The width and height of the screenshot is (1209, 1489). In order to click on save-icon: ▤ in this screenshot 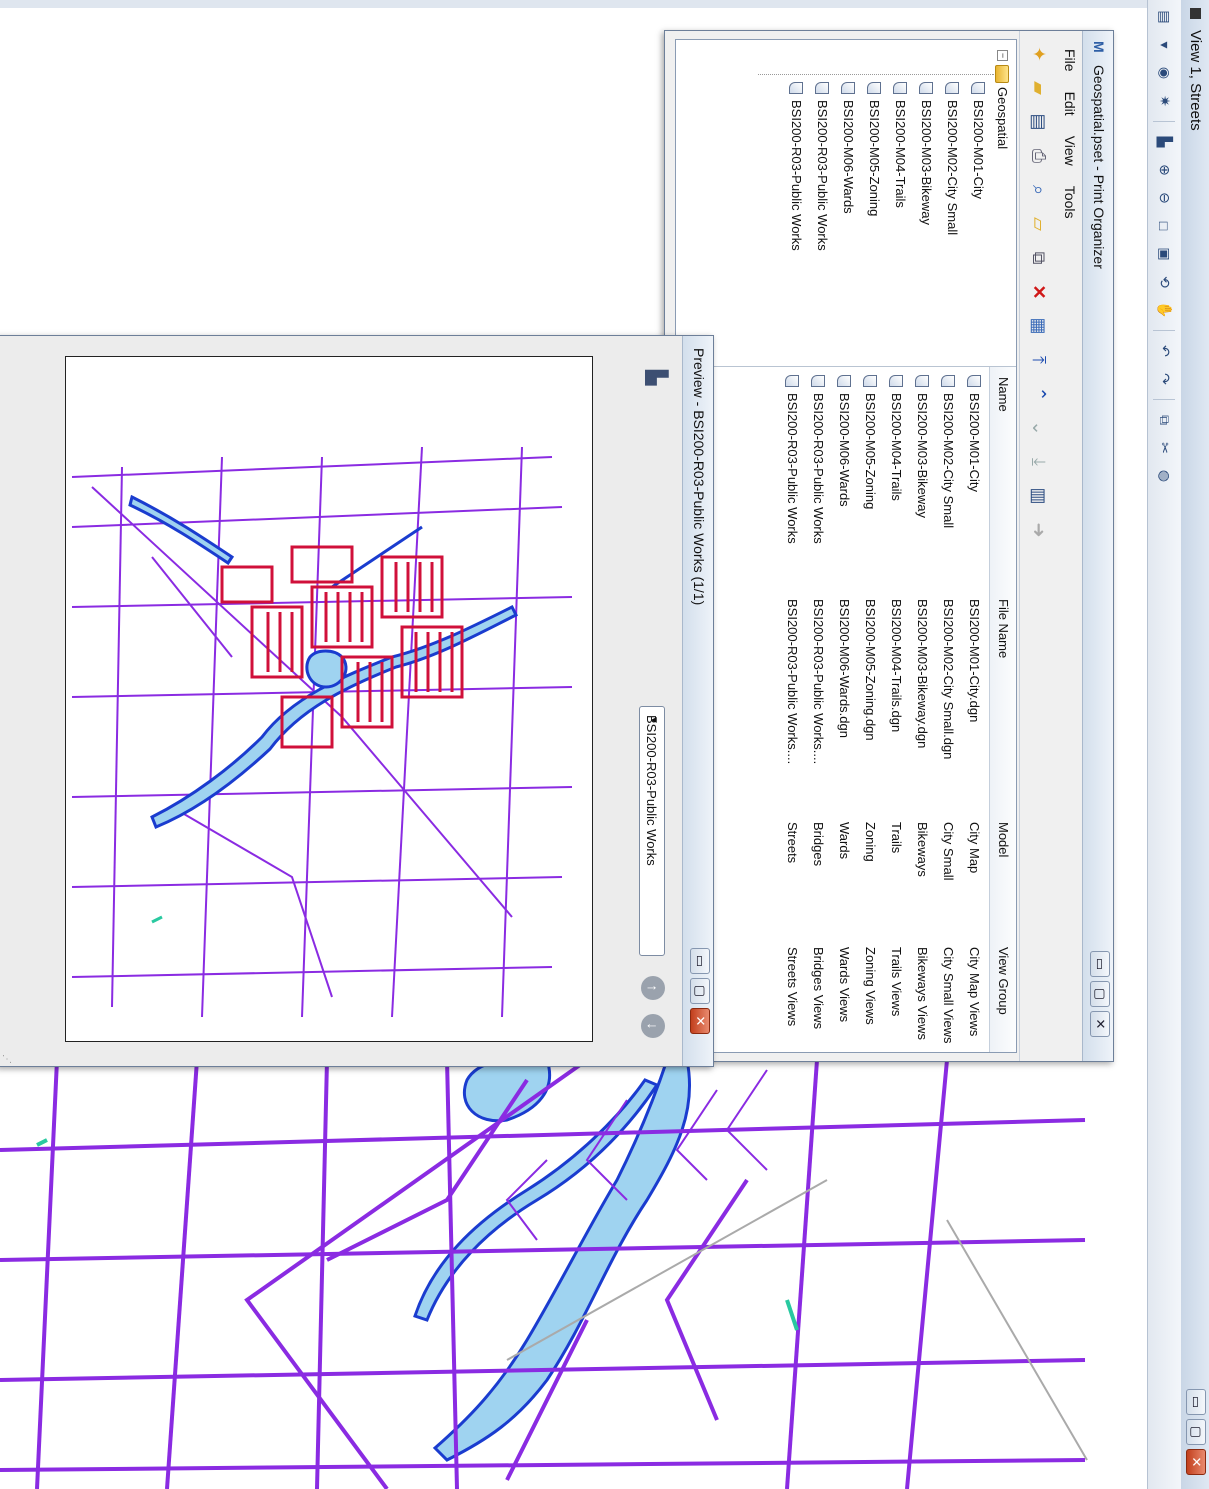, I will do `click(1039, 122)`.